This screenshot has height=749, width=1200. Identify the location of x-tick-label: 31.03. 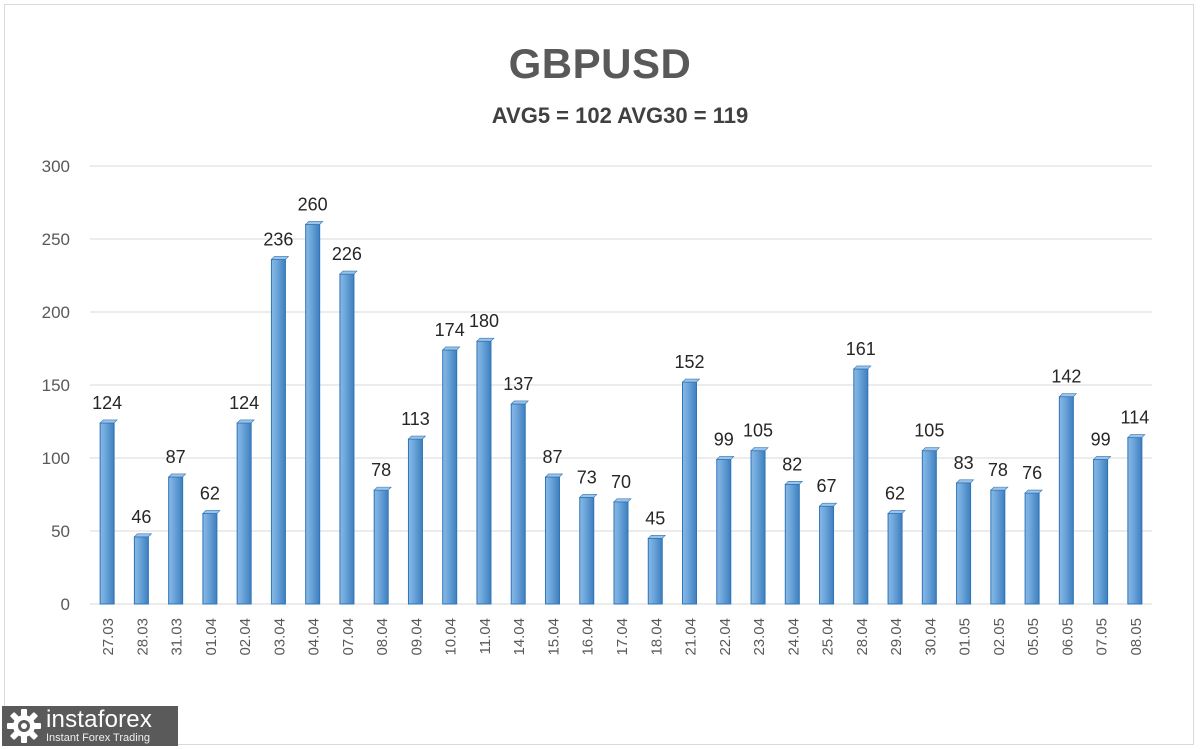
(177, 637).